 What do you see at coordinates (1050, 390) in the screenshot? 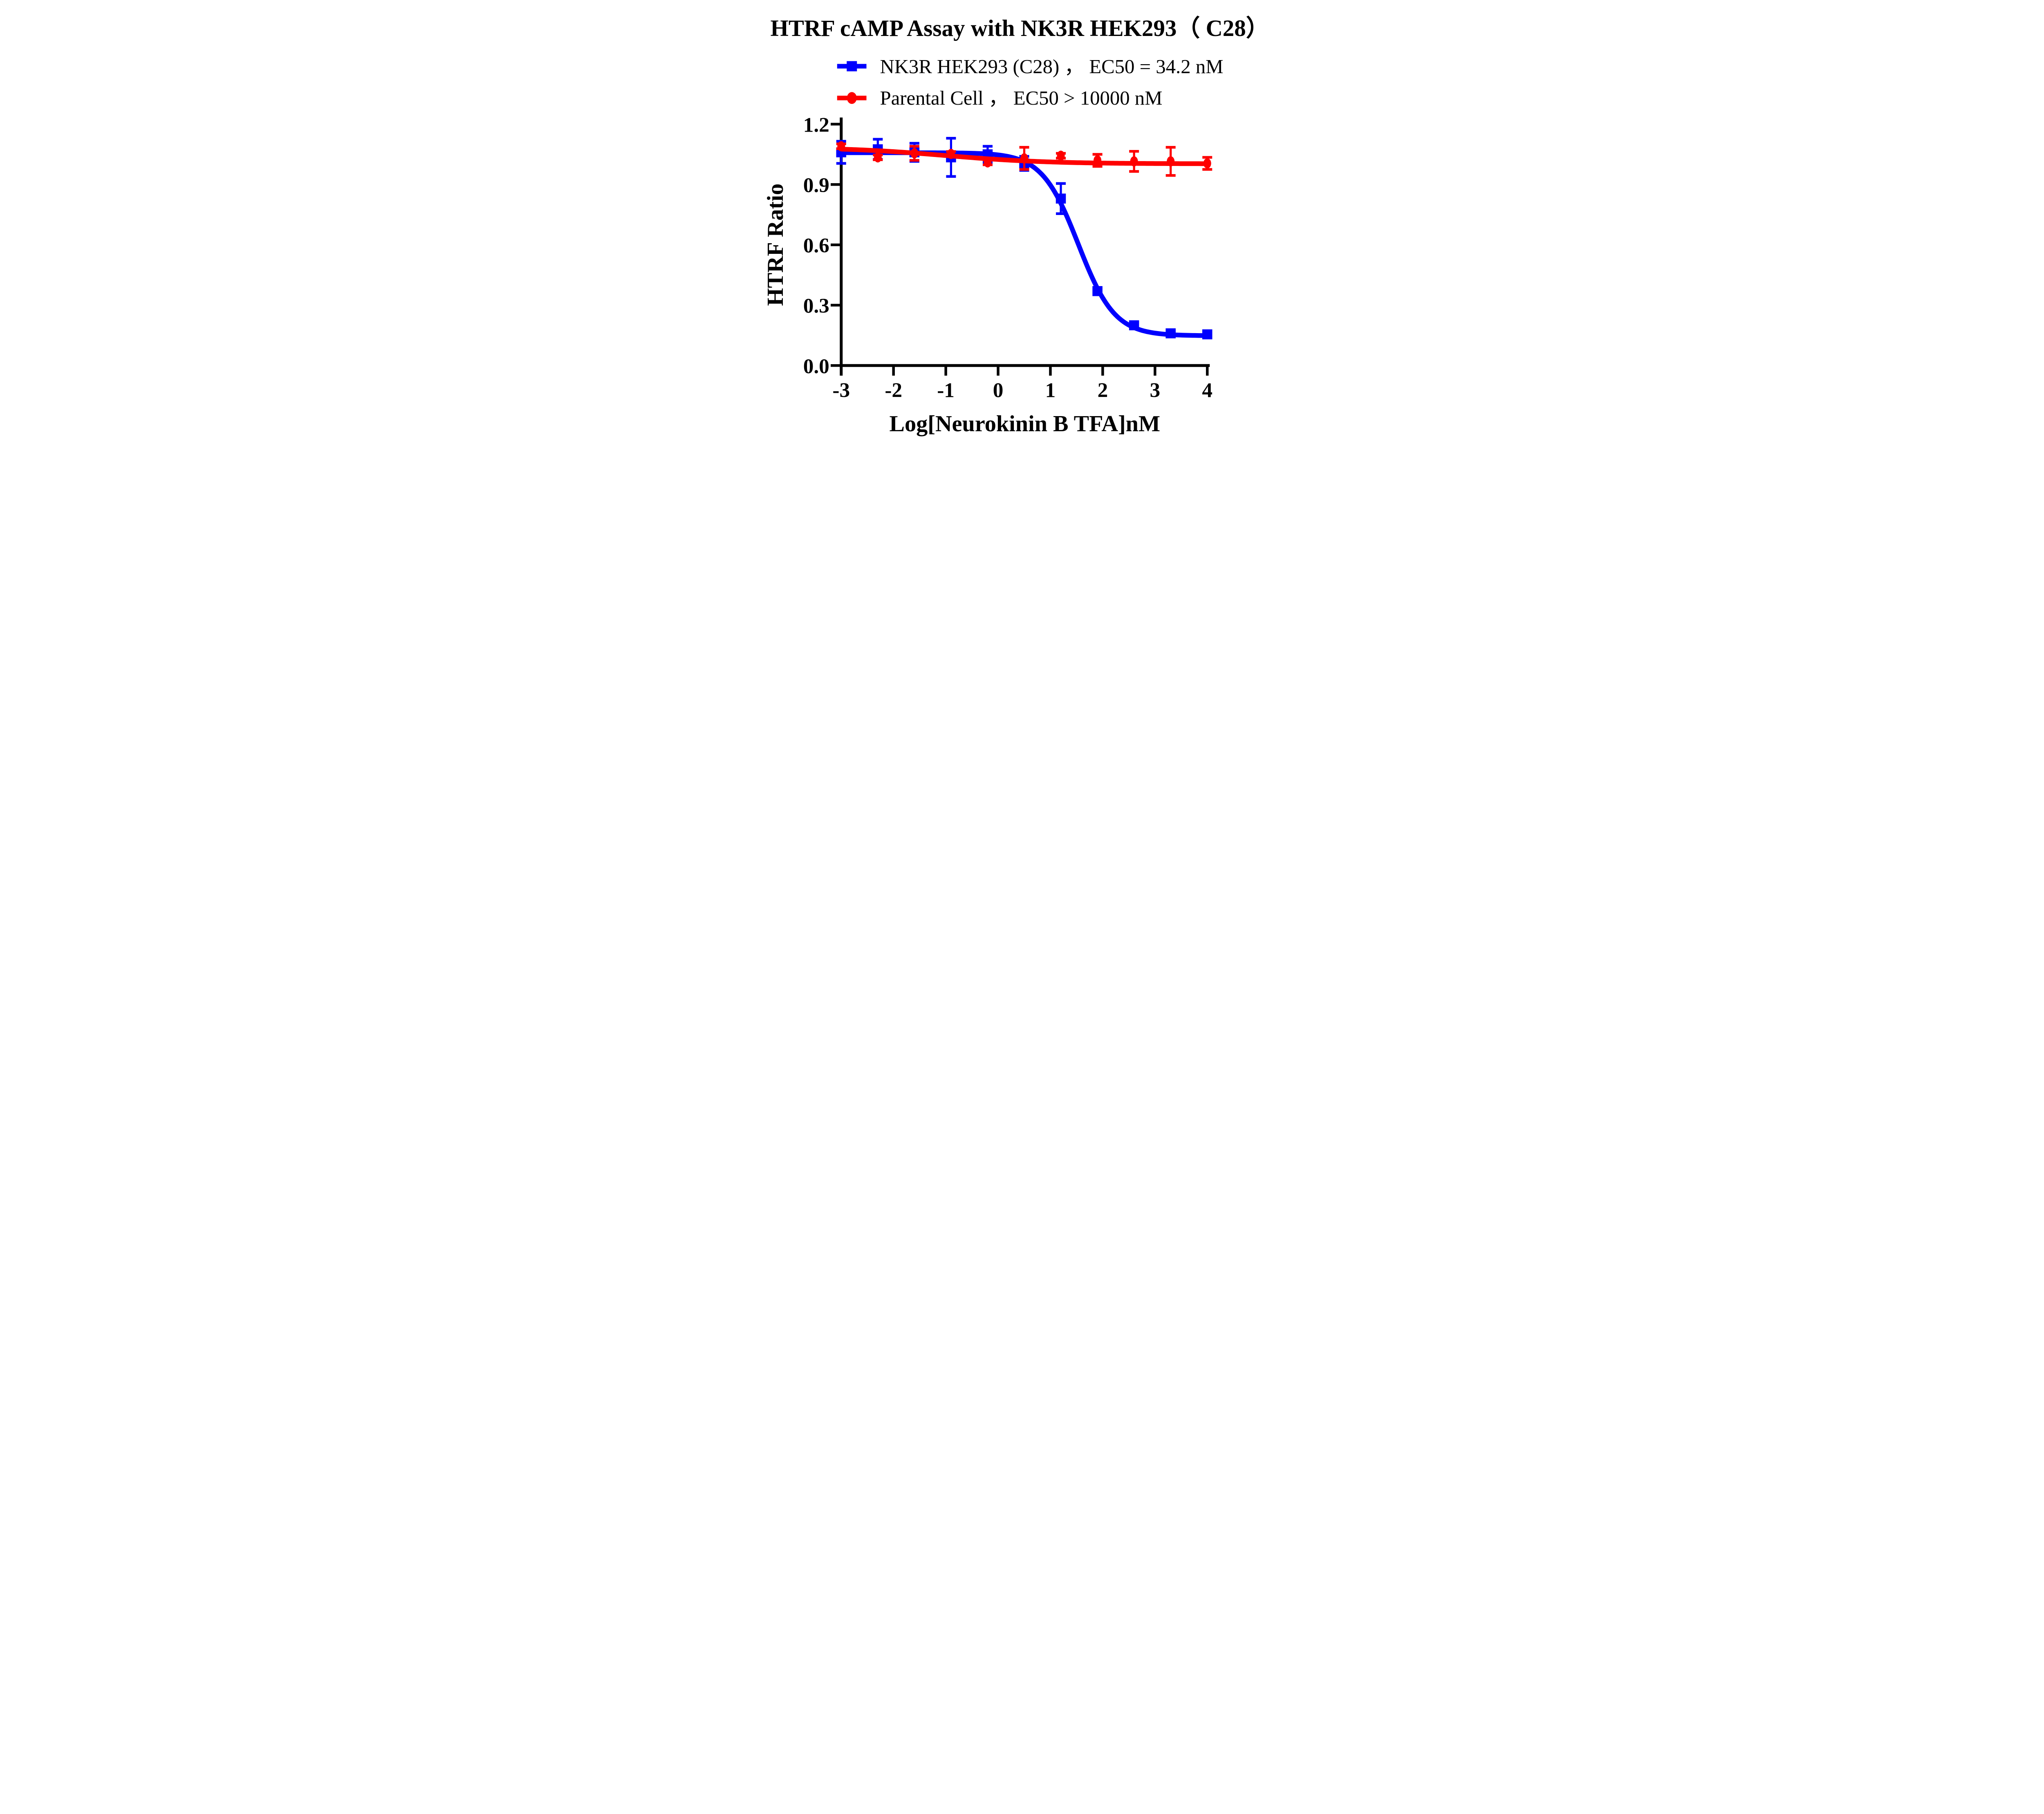
I see `x-tick-label: 1` at bounding box center [1050, 390].